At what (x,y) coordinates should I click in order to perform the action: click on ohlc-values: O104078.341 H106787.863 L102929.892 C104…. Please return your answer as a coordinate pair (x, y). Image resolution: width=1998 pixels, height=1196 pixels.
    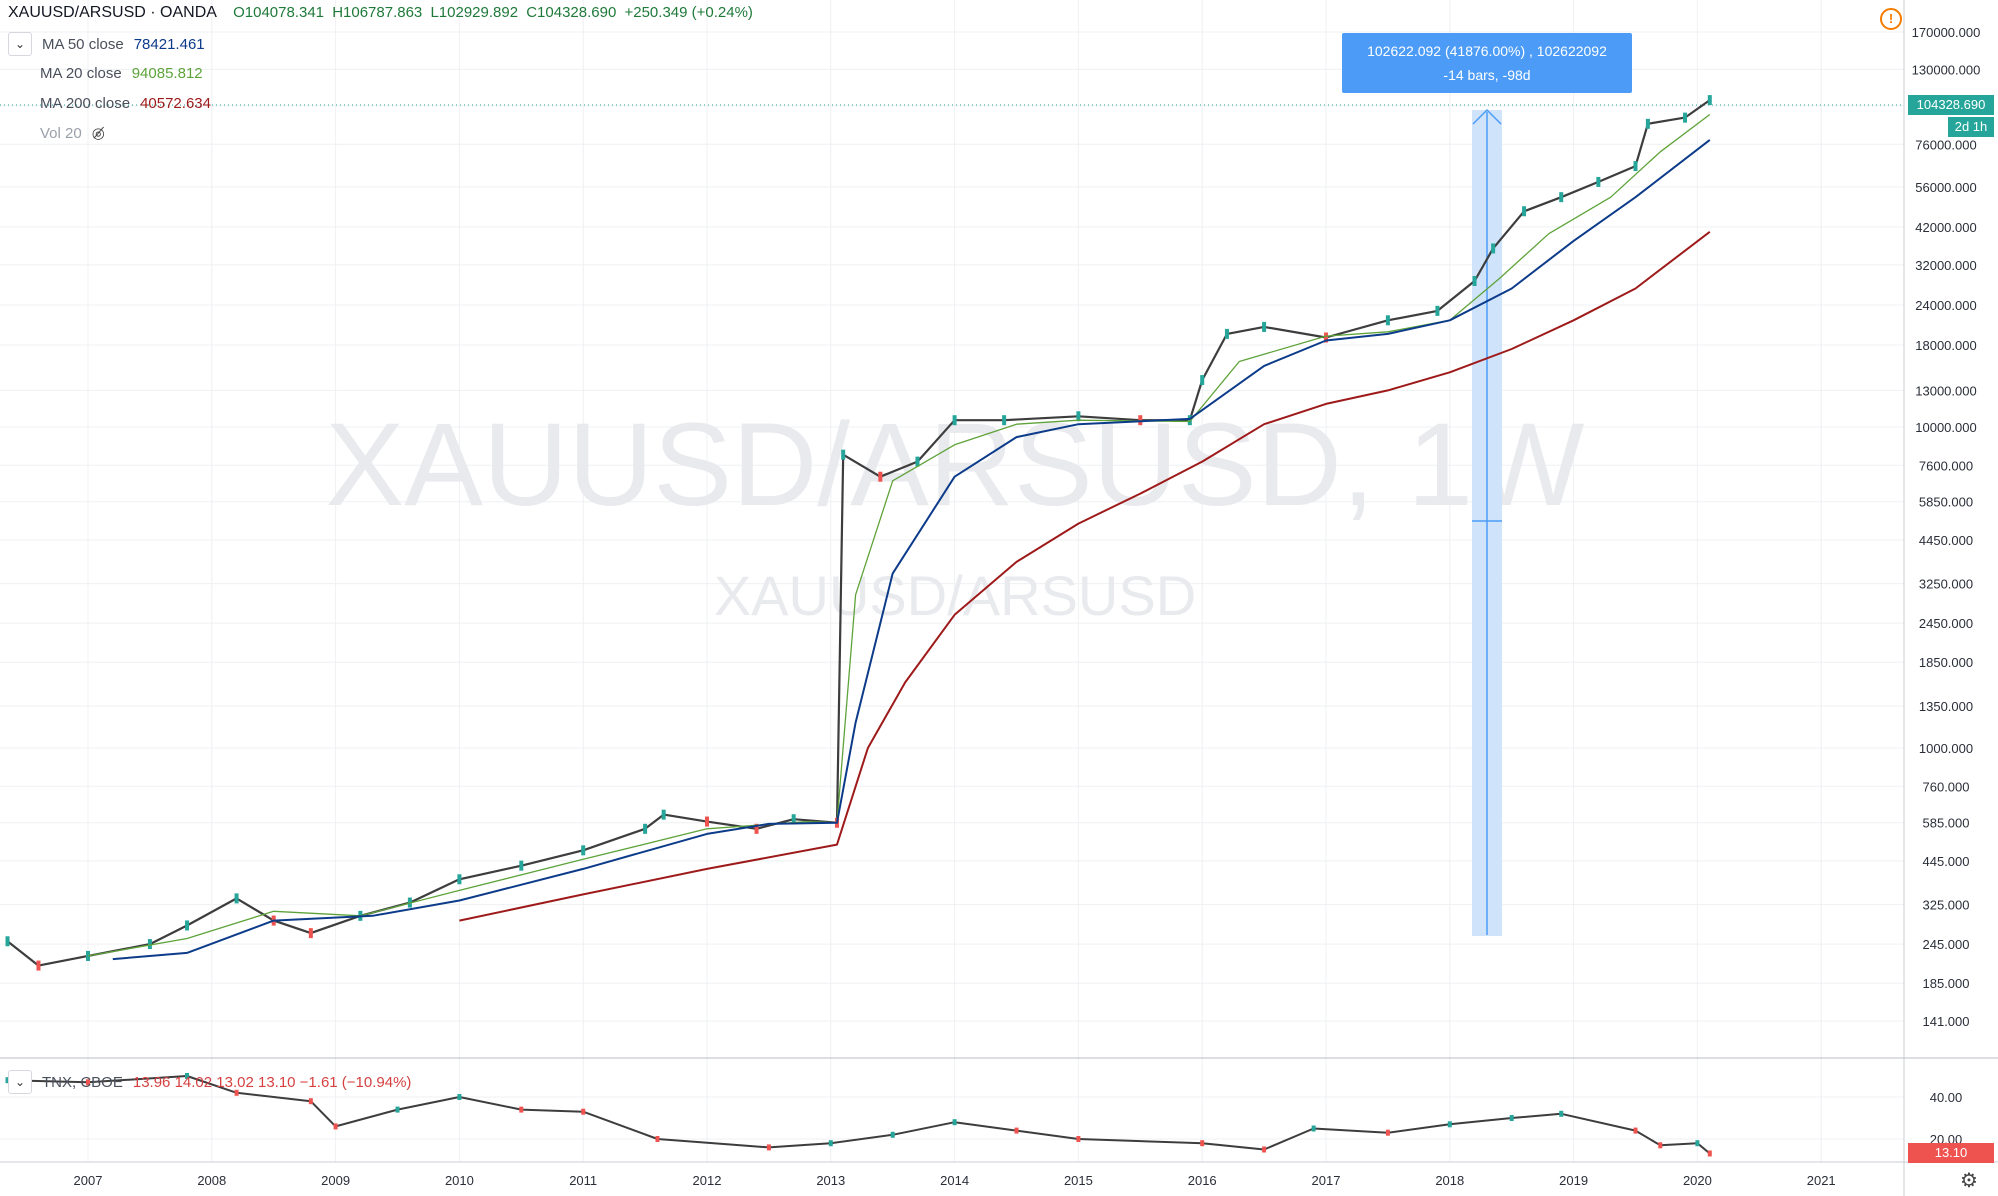
    Looking at the image, I should click on (491, 12).